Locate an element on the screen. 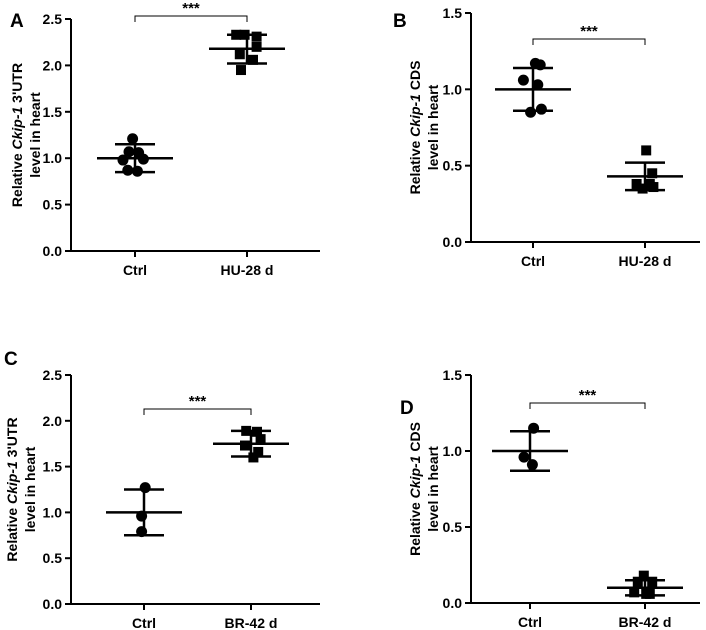 This screenshot has height=630, width=706. panel-letter: D is located at coordinates (407, 408).